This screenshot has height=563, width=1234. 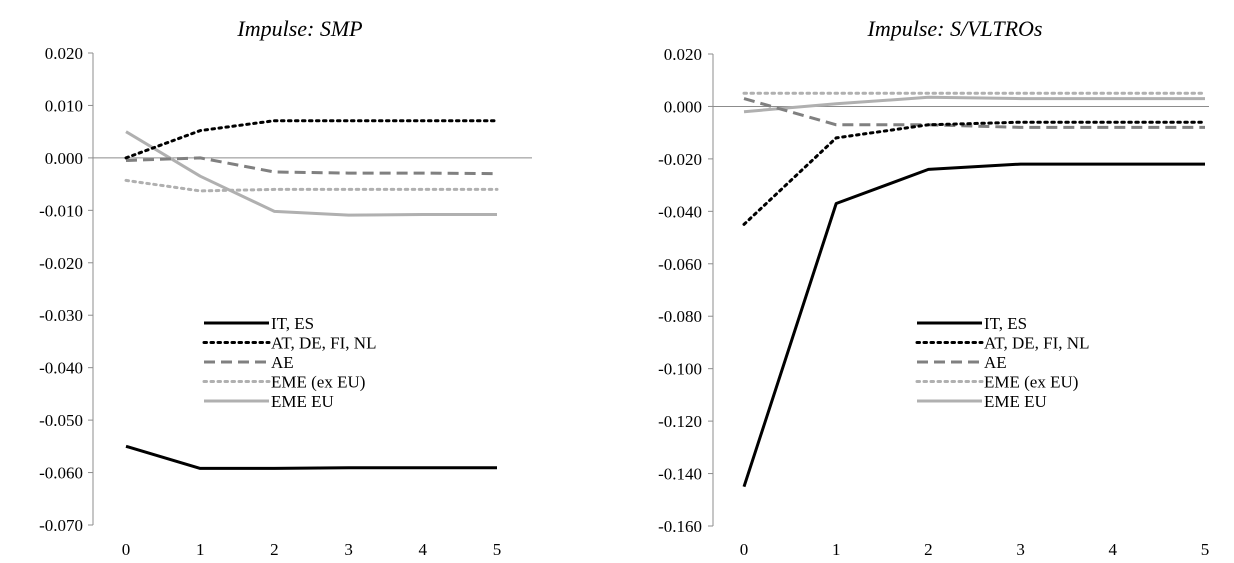 I want to click on y-tick-label: -0.010, so click(x=61, y=210).